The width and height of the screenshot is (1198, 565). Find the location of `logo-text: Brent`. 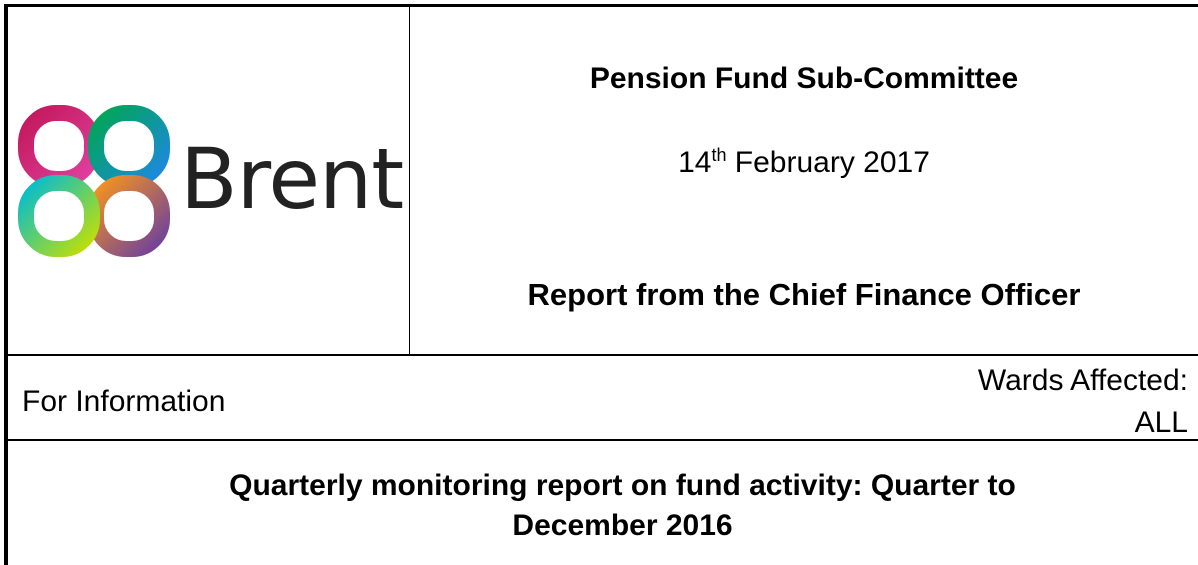

logo-text: Brent is located at coordinates (292, 179).